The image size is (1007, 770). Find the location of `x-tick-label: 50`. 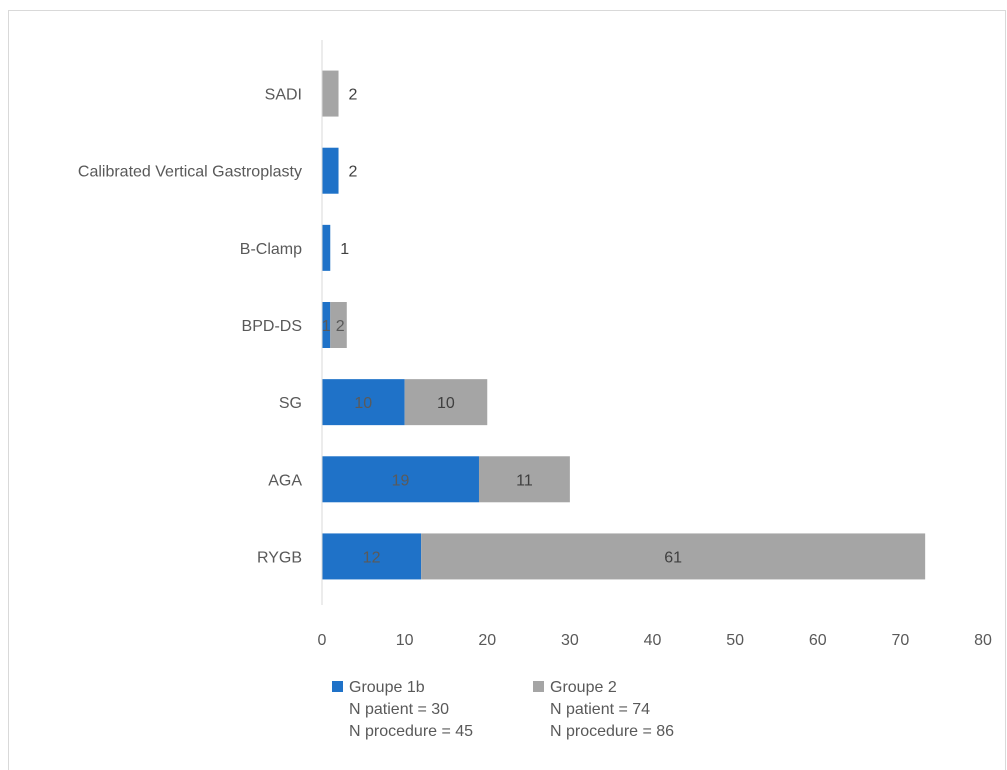

x-tick-label: 50 is located at coordinates (735, 640).